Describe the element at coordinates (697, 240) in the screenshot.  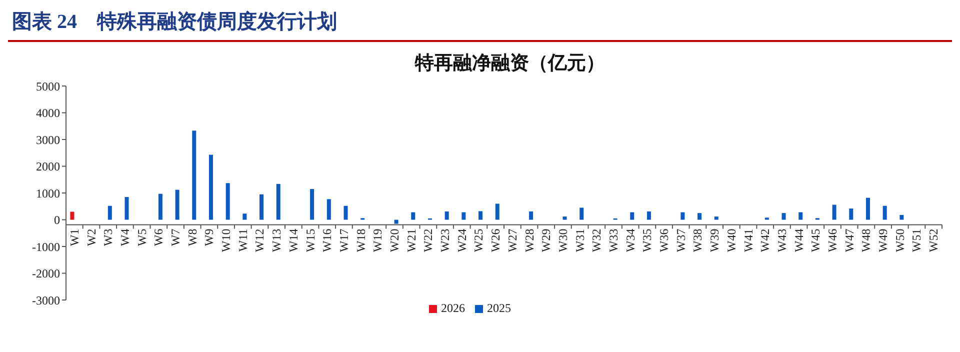
I see `x-tick-label: W38` at that location.